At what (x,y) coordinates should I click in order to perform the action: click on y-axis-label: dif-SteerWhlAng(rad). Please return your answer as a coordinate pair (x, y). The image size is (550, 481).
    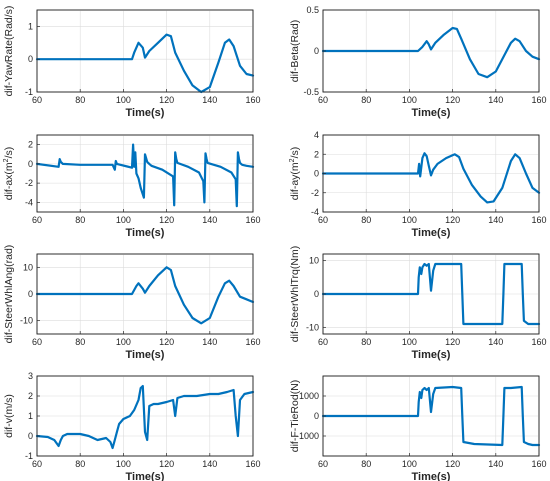
    Looking at the image, I should click on (9, 294).